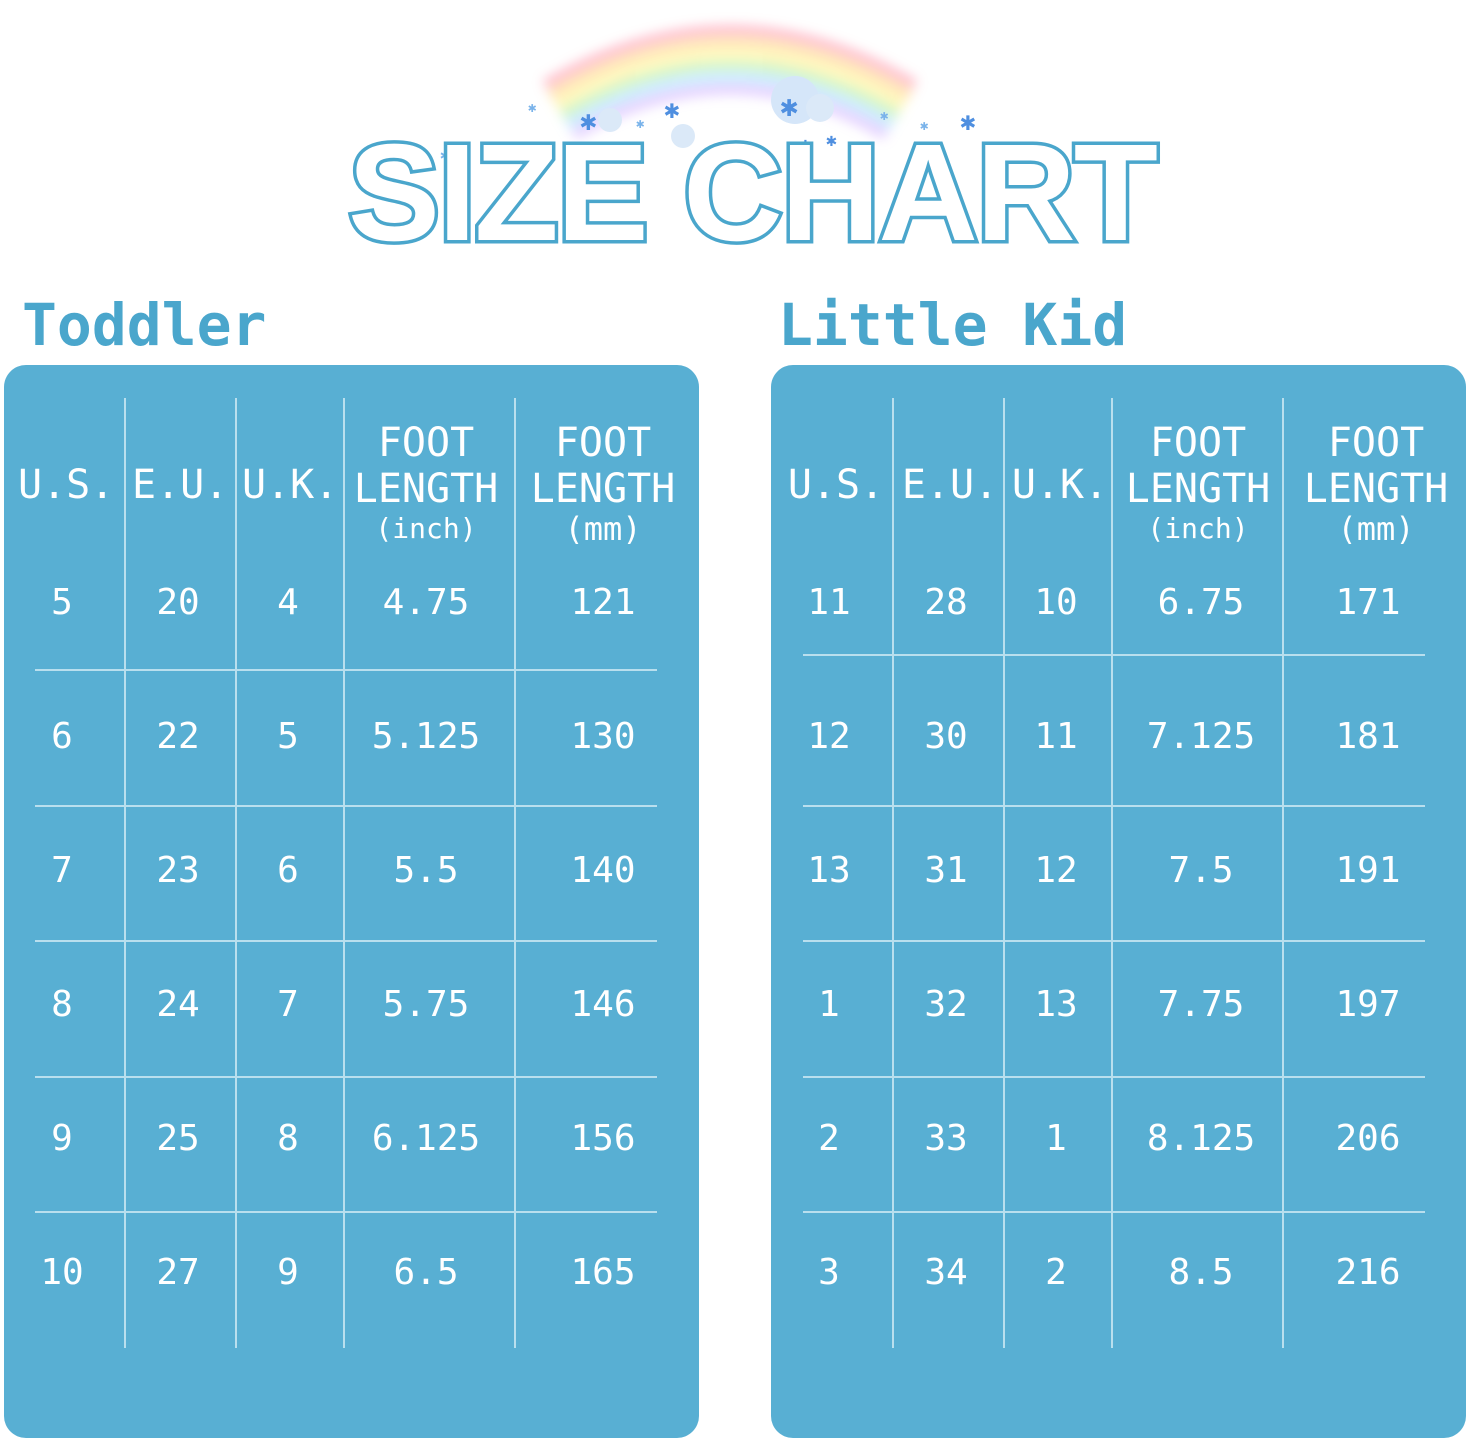 This screenshot has width=1471, height=1442. I want to click on rainbow-decoration: ✱ ✱ ✱ ✱ ✱ ✱ ✱ ✱ ✱ ✱ ✱ ✱, so click(708, 95).